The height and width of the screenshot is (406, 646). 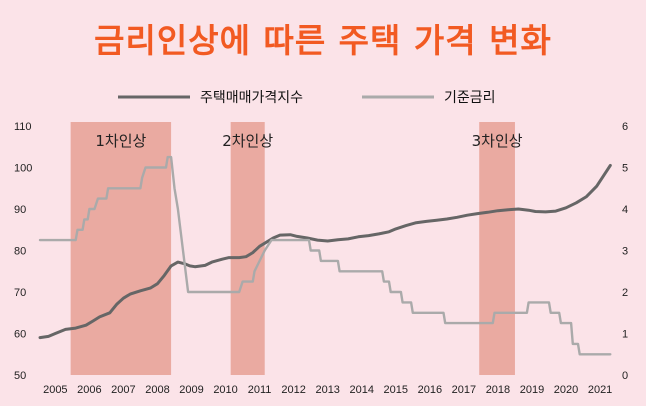 What do you see at coordinates (225, 390) in the screenshot?
I see `x-tick: 2010` at bounding box center [225, 390].